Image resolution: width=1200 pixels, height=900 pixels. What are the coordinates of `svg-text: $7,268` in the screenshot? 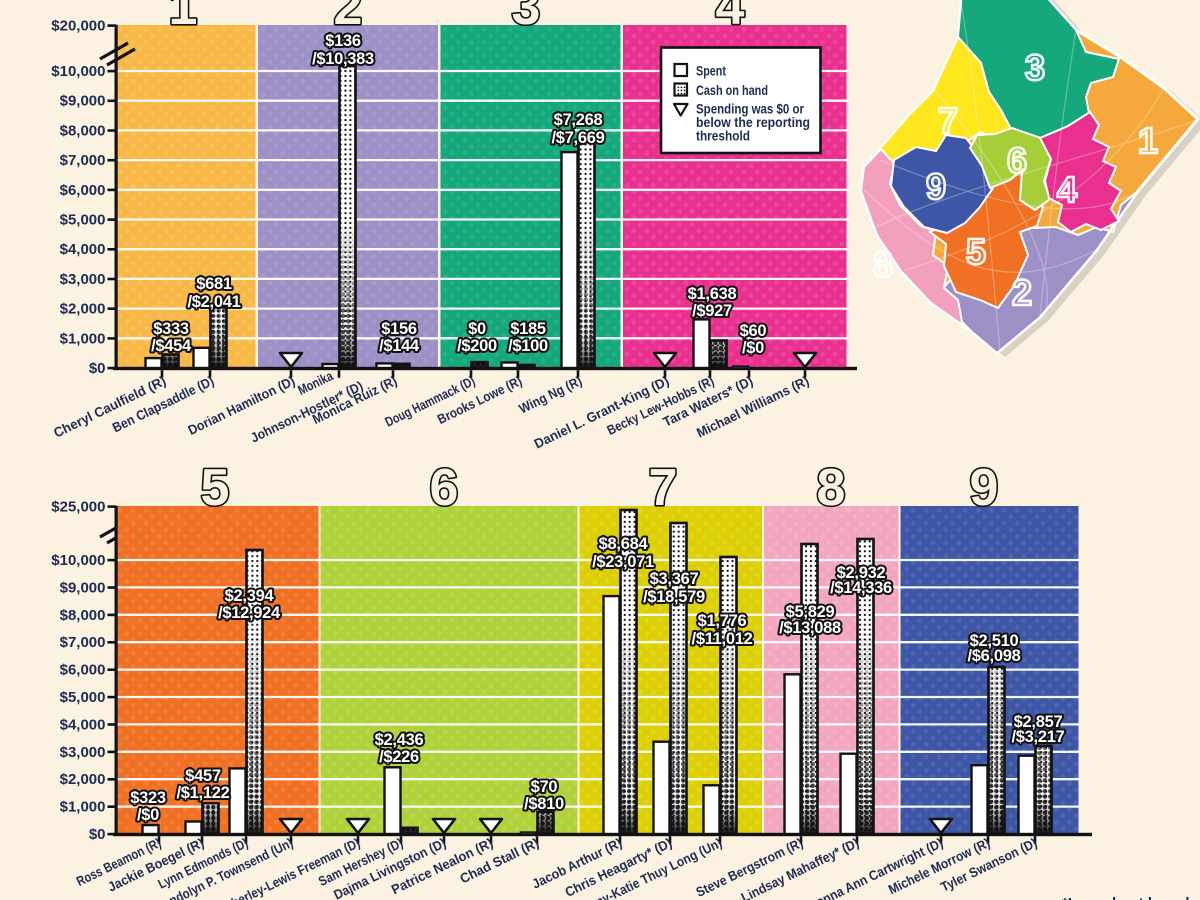 It's located at (578, 120).